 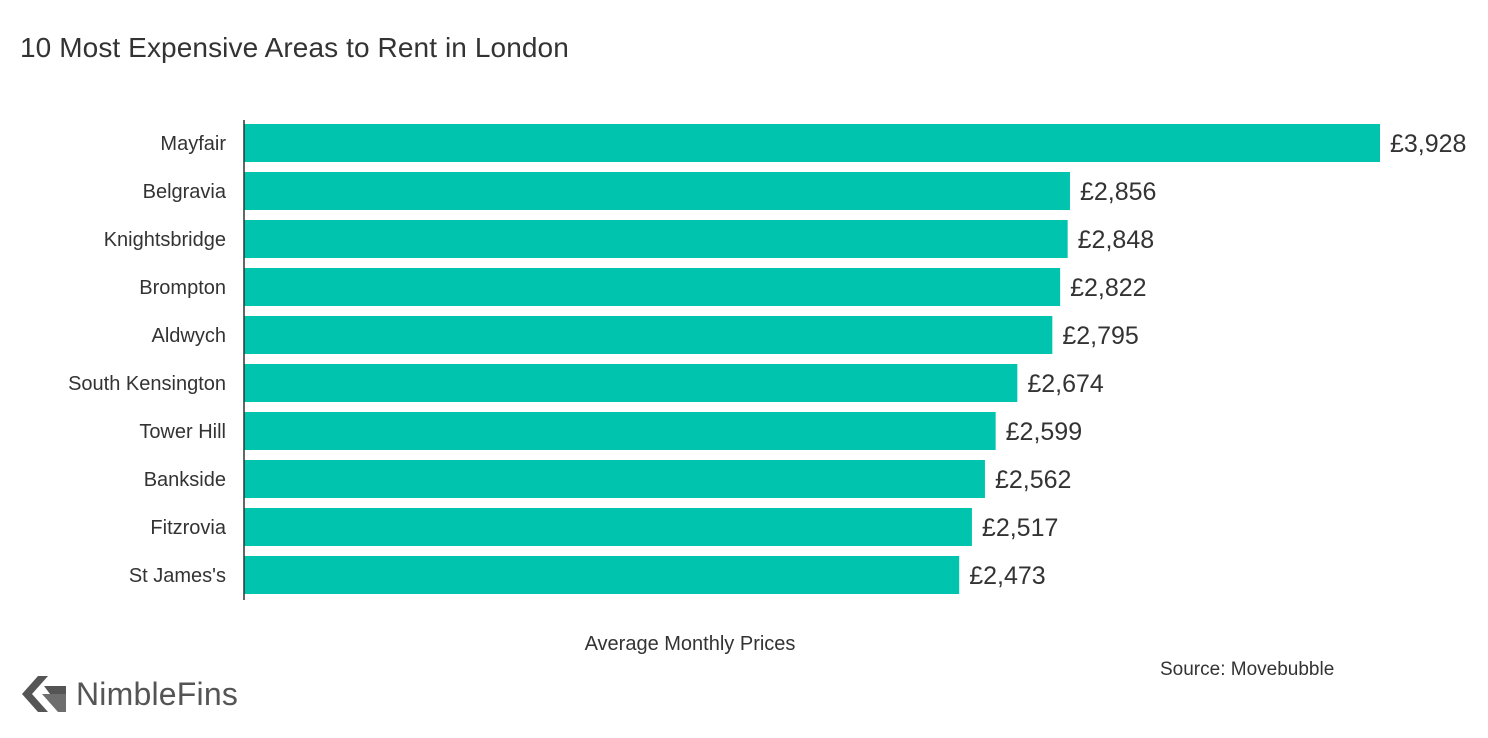 I want to click on bar-knightsbridge, so click(x=656, y=239).